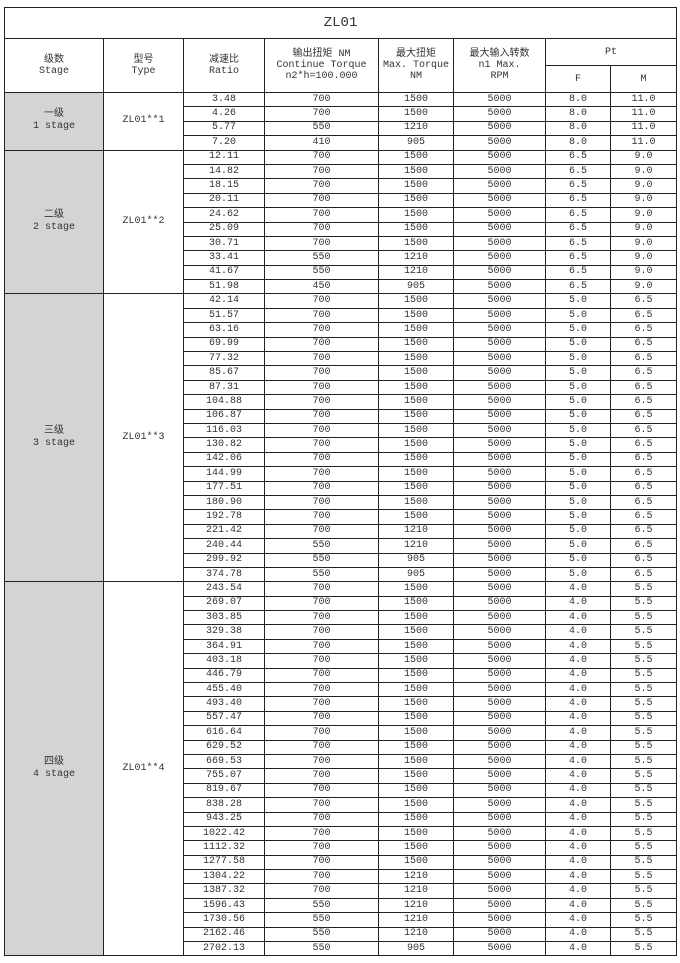 Image resolution: width=680 pixels, height=963 pixels. What do you see at coordinates (224, 459) in the screenshot?
I see `ratio-cell: 142.06` at bounding box center [224, 459].